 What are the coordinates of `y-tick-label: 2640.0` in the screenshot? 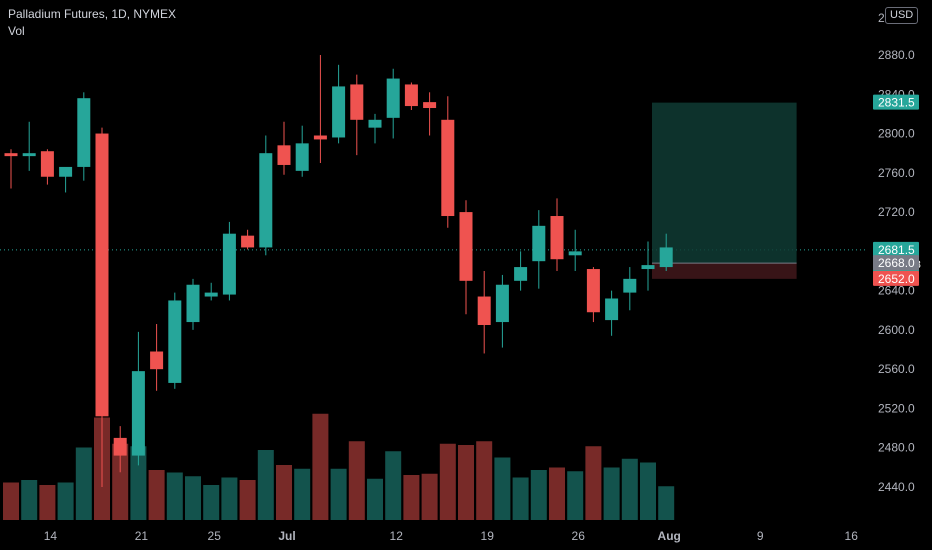 It's located at (896, 291).